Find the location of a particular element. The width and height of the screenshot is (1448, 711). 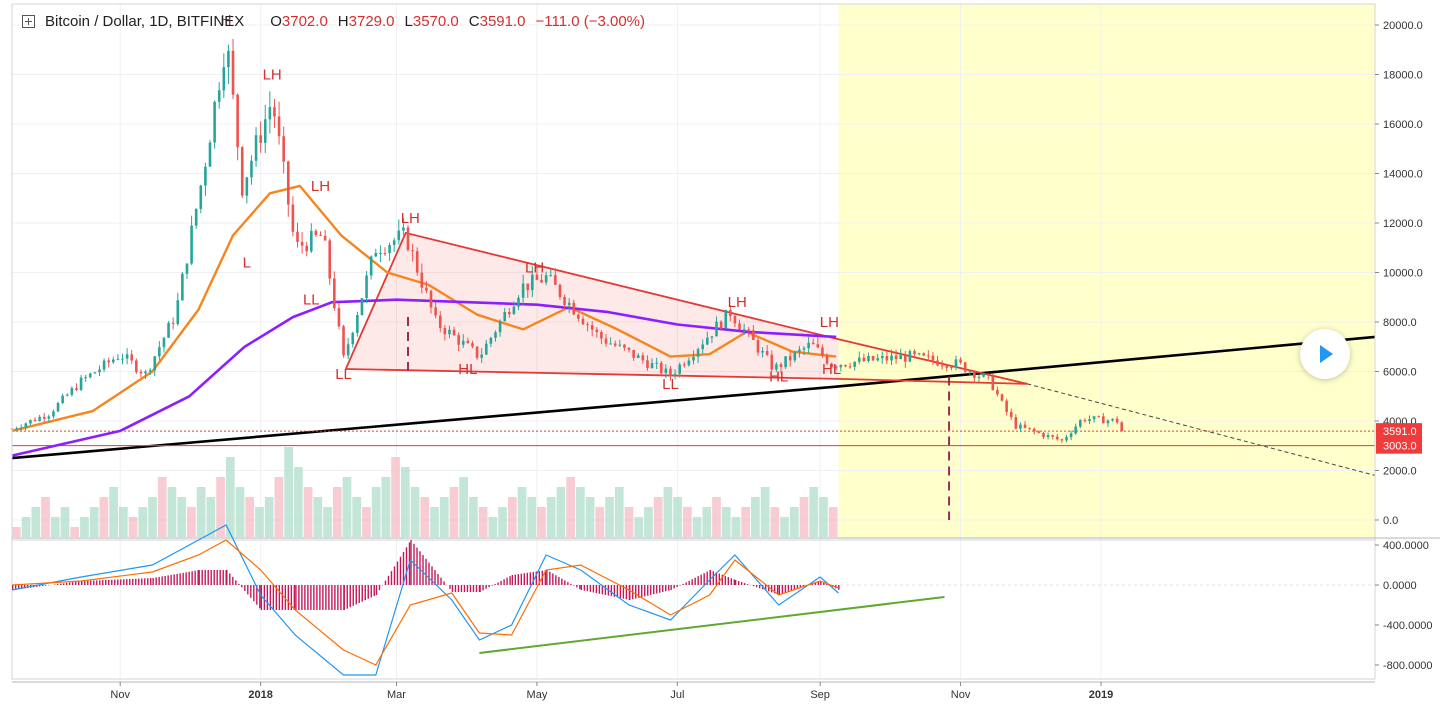

time-tick: Nov is located at coordinates (120, 695).